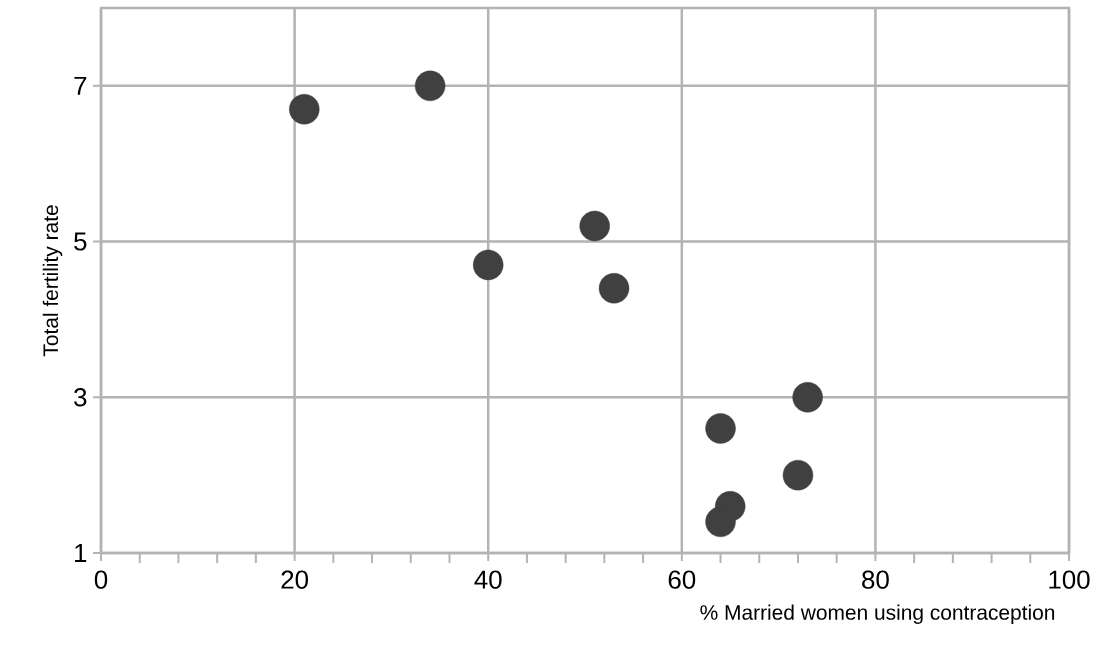 The width and height of the screenshot is (1104, 665). Describe the element at coordinates (52, 281) in the screenshot. I see `y-axis-title: Total fertility rate` at that location.